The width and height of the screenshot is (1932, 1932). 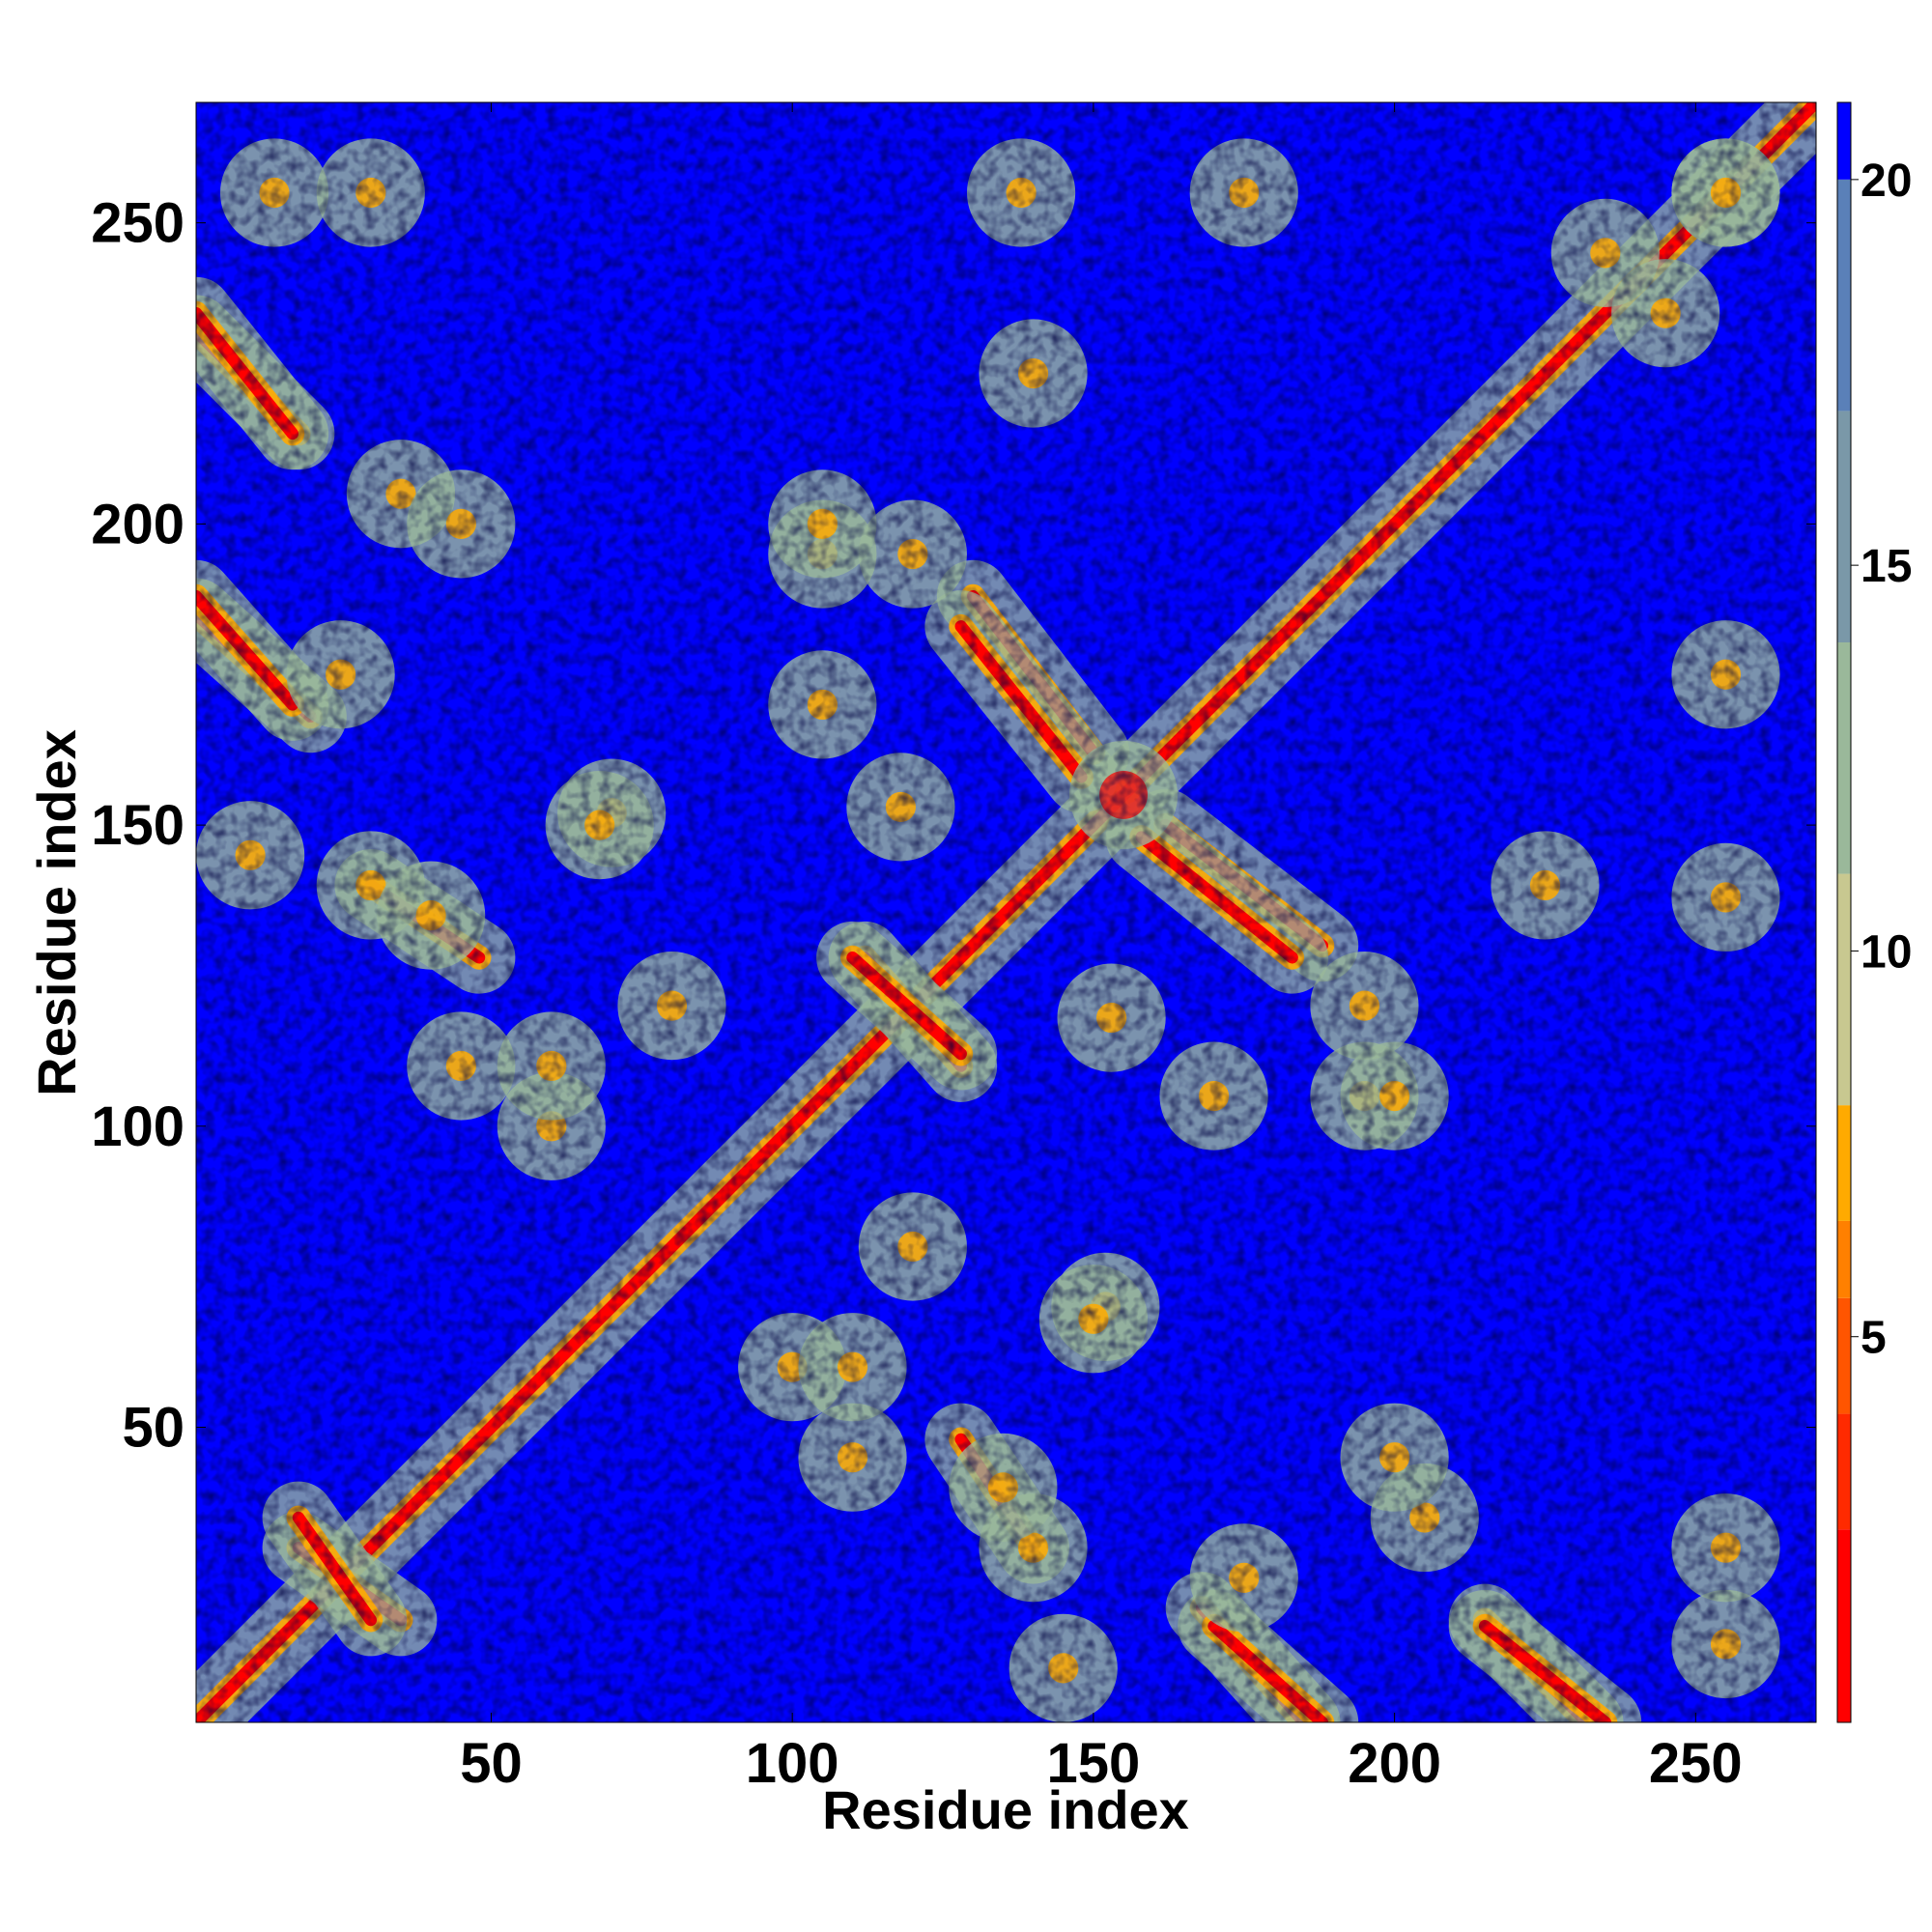 What do you see at coordinates (1394, 1763) in the screenshot?
I see `x-tick-label-200: 200` at bounding box center [1394, 1763].